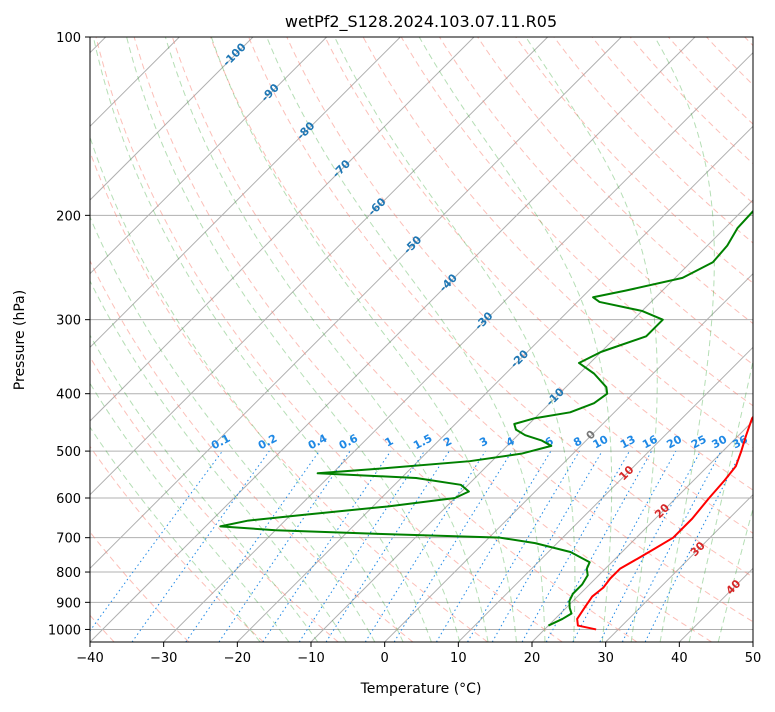 Image resolution: width=775 pixels, height=712 pixels. What do you see at coordinates (68, 38) in the screenshot?
I see `y-tick-label: 100` at bounding box center [68, 38].